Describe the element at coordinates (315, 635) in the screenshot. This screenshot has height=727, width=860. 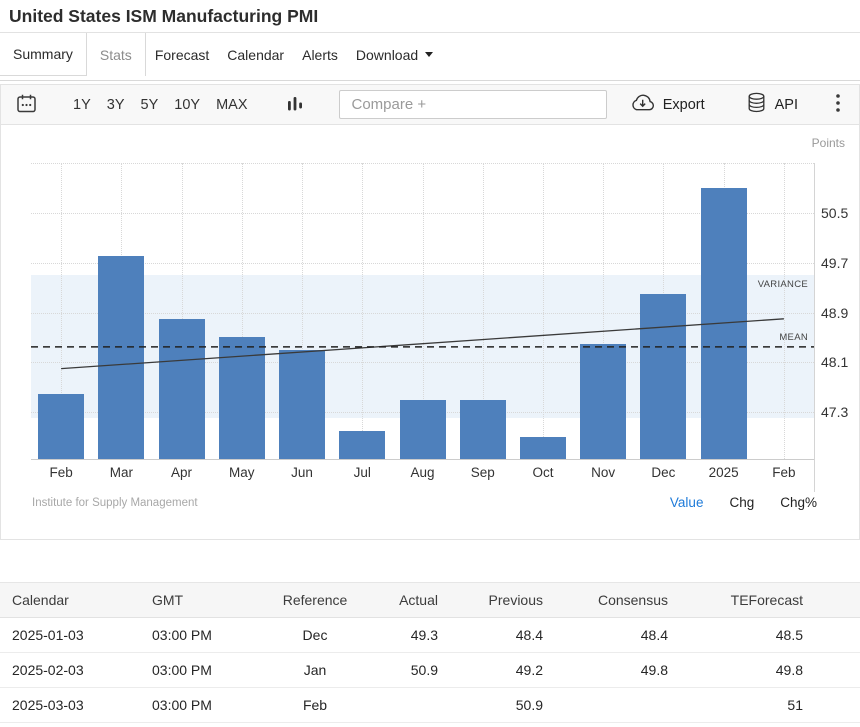
I see `table-cell-reference: Dec` at that location.